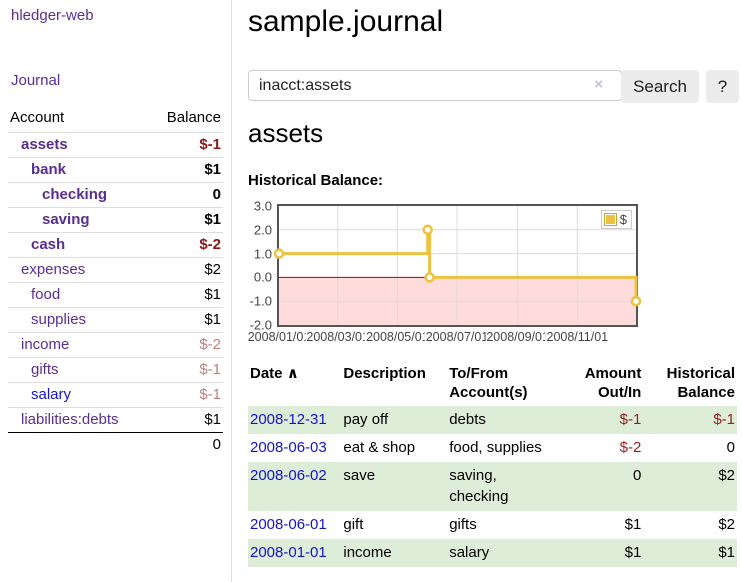 The height and width of the screenshot is (582, 742). I want to click on chart-plot-area: $, so click(457, 265).